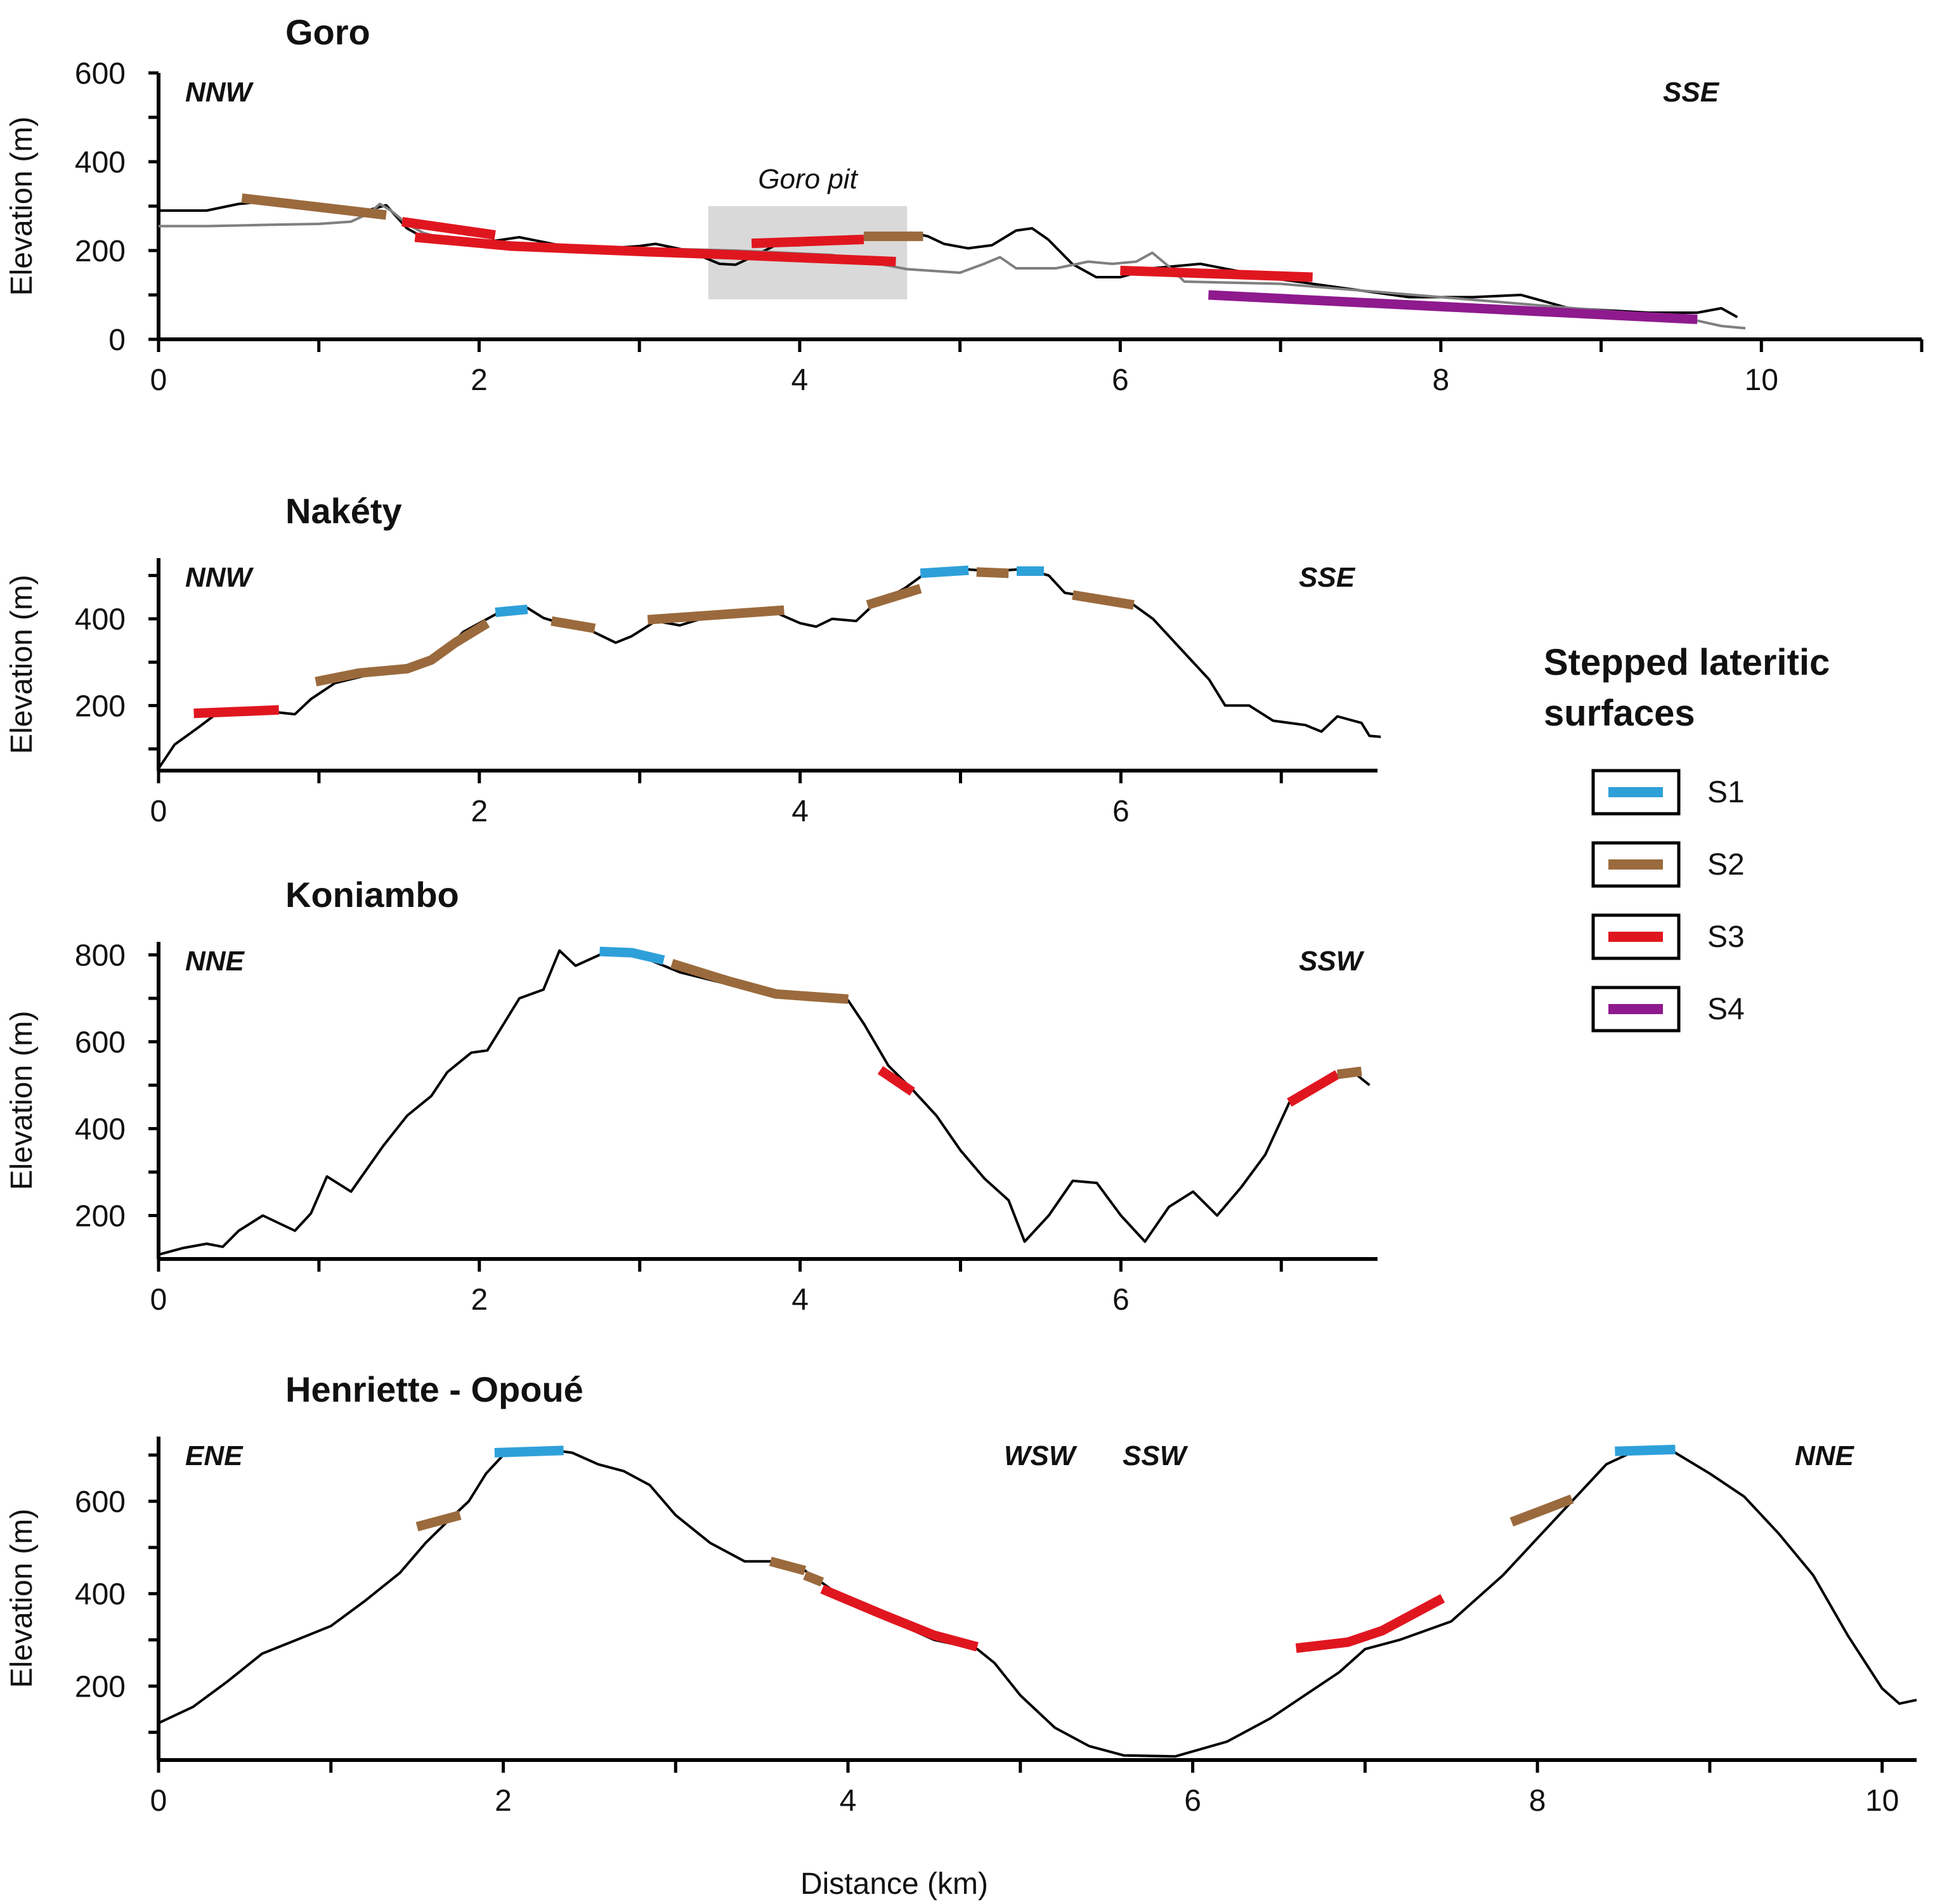 The height and width of the screenshot is (1904, 1935). What do you see at coordinates (1726, 865) in the screenshot?
I see `legend-label: S2` at bounding box center [1726, 865].